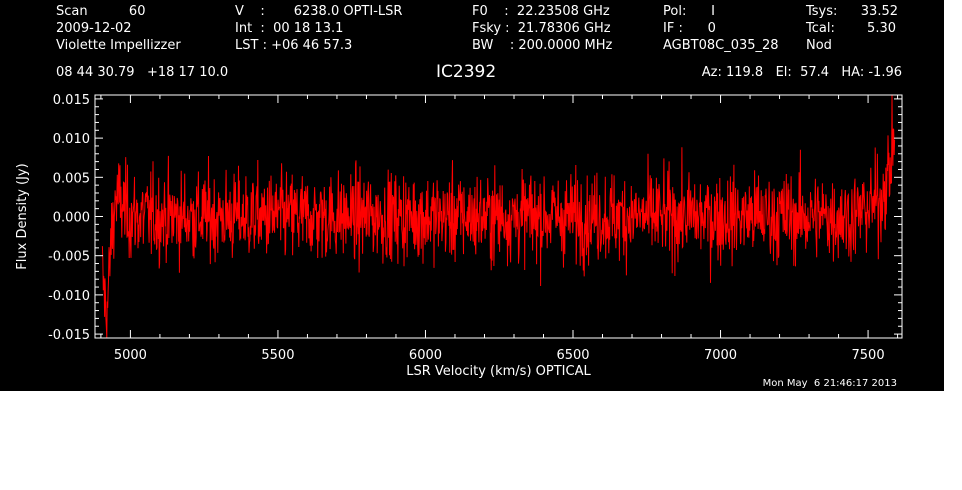 The height and width of the screenshot is (490, 962). What do you see at coordinates (277, 355) in the screenshot?
I see `x-tick-label: 5500` at bounding box center [277, 355].